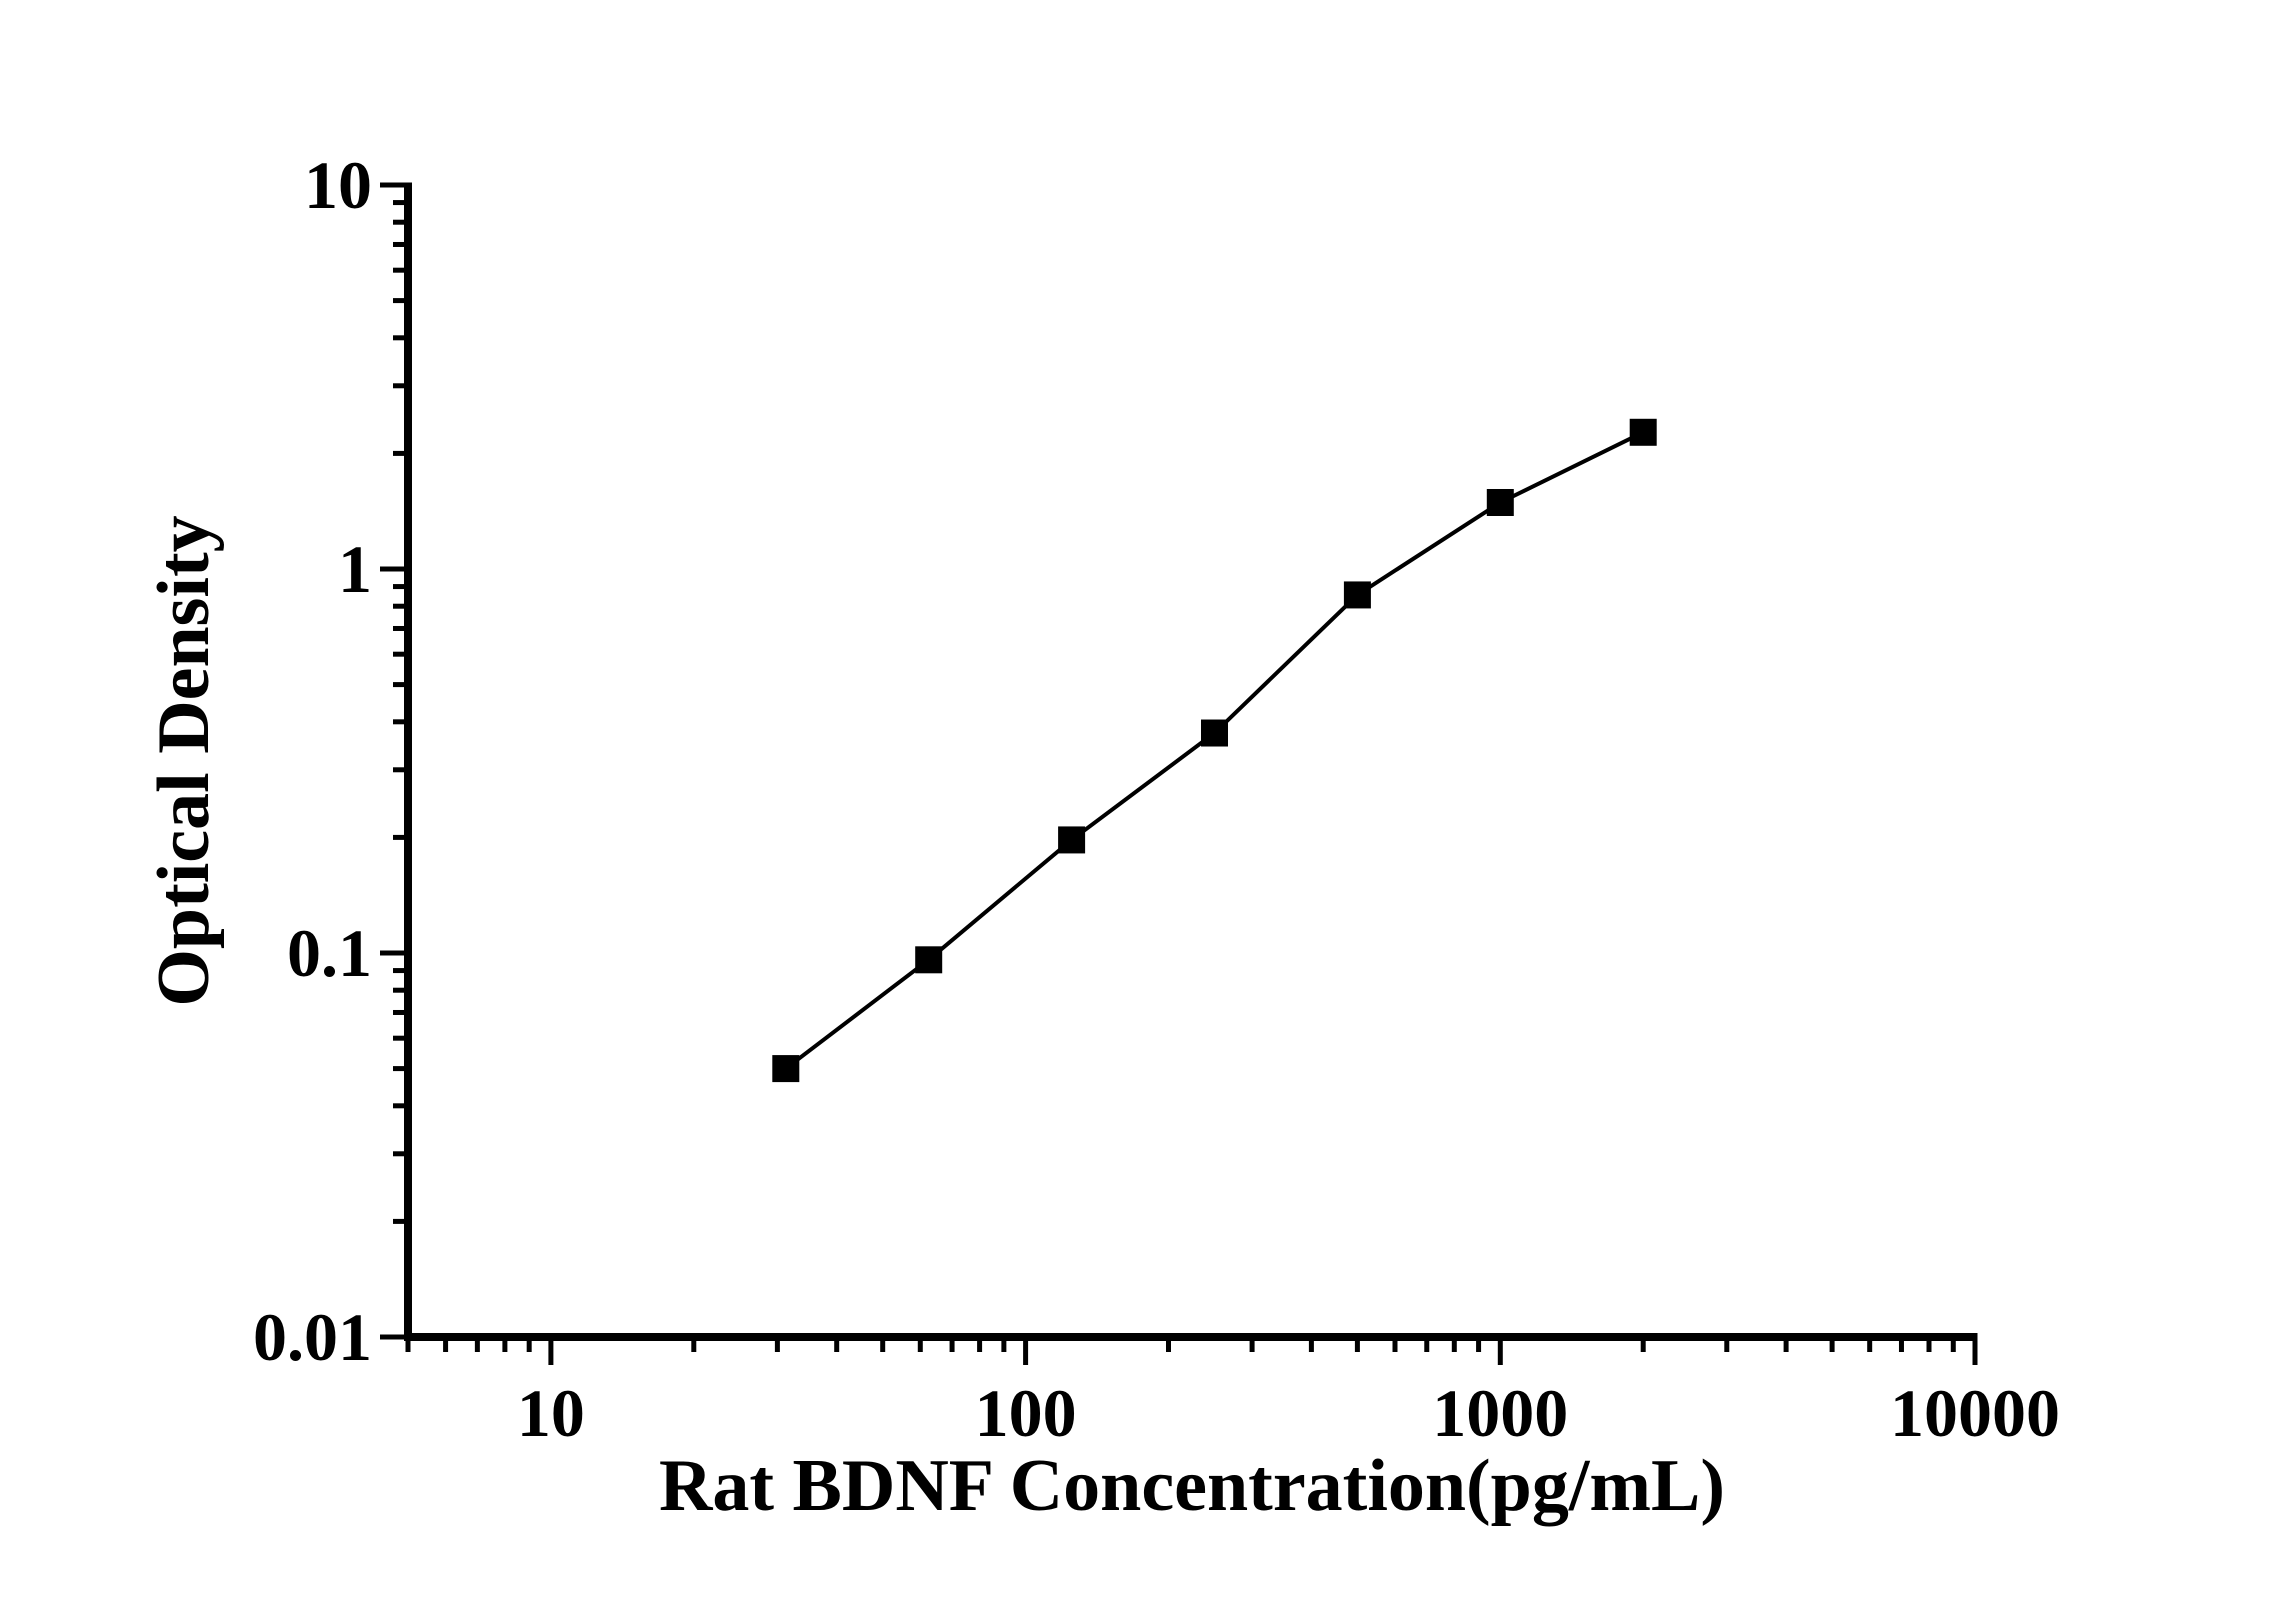 The image size is (2296, 1604). Describe the element at coordinates (329, 953) in the screenshot. I see `y-tick-label: 0.1` at that location.